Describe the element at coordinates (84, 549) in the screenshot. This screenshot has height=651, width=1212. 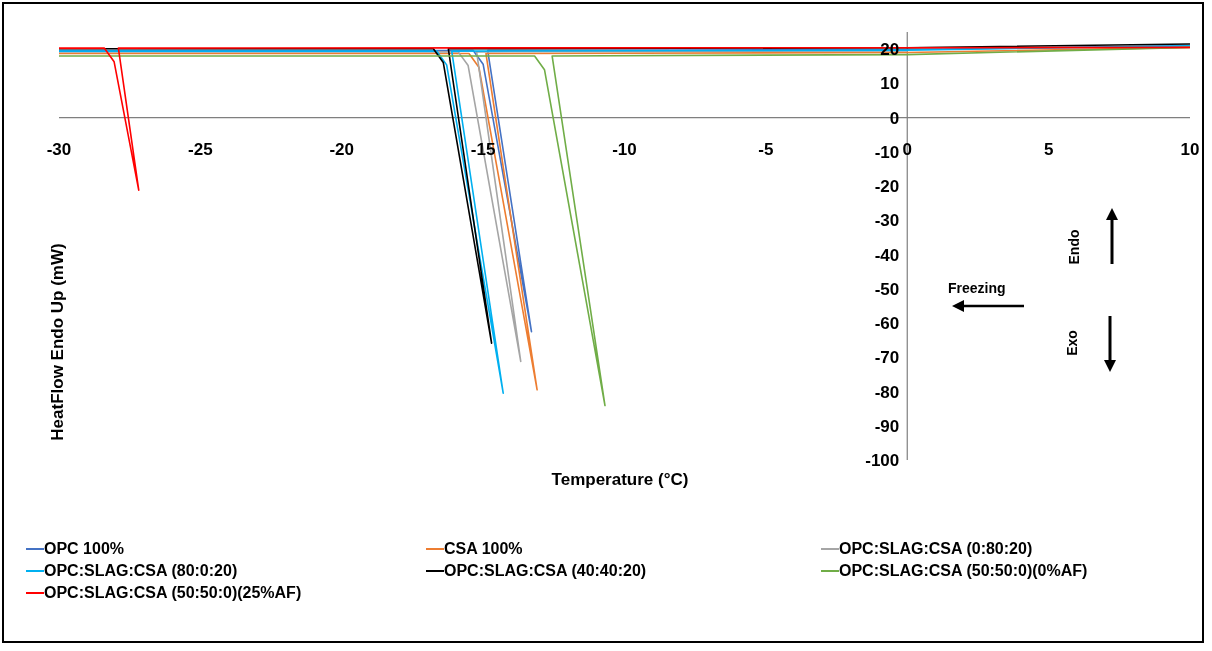
I see `legend-label: OPC 100%` at that location.